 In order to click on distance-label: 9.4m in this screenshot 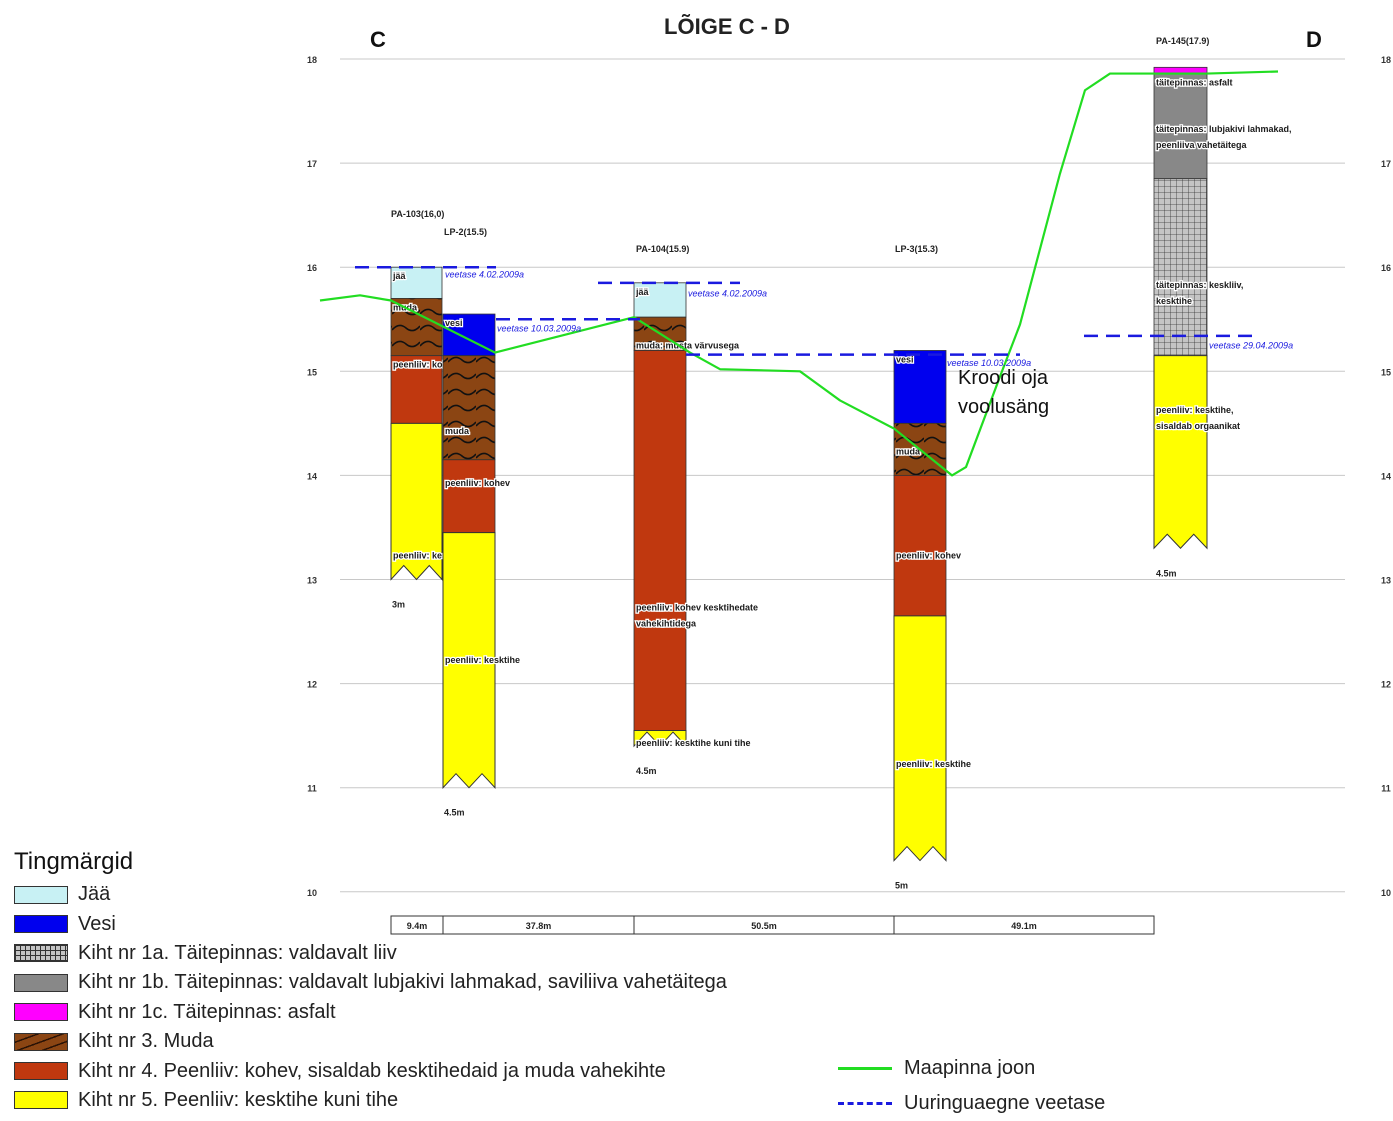, I will do `click(417, 926)`.